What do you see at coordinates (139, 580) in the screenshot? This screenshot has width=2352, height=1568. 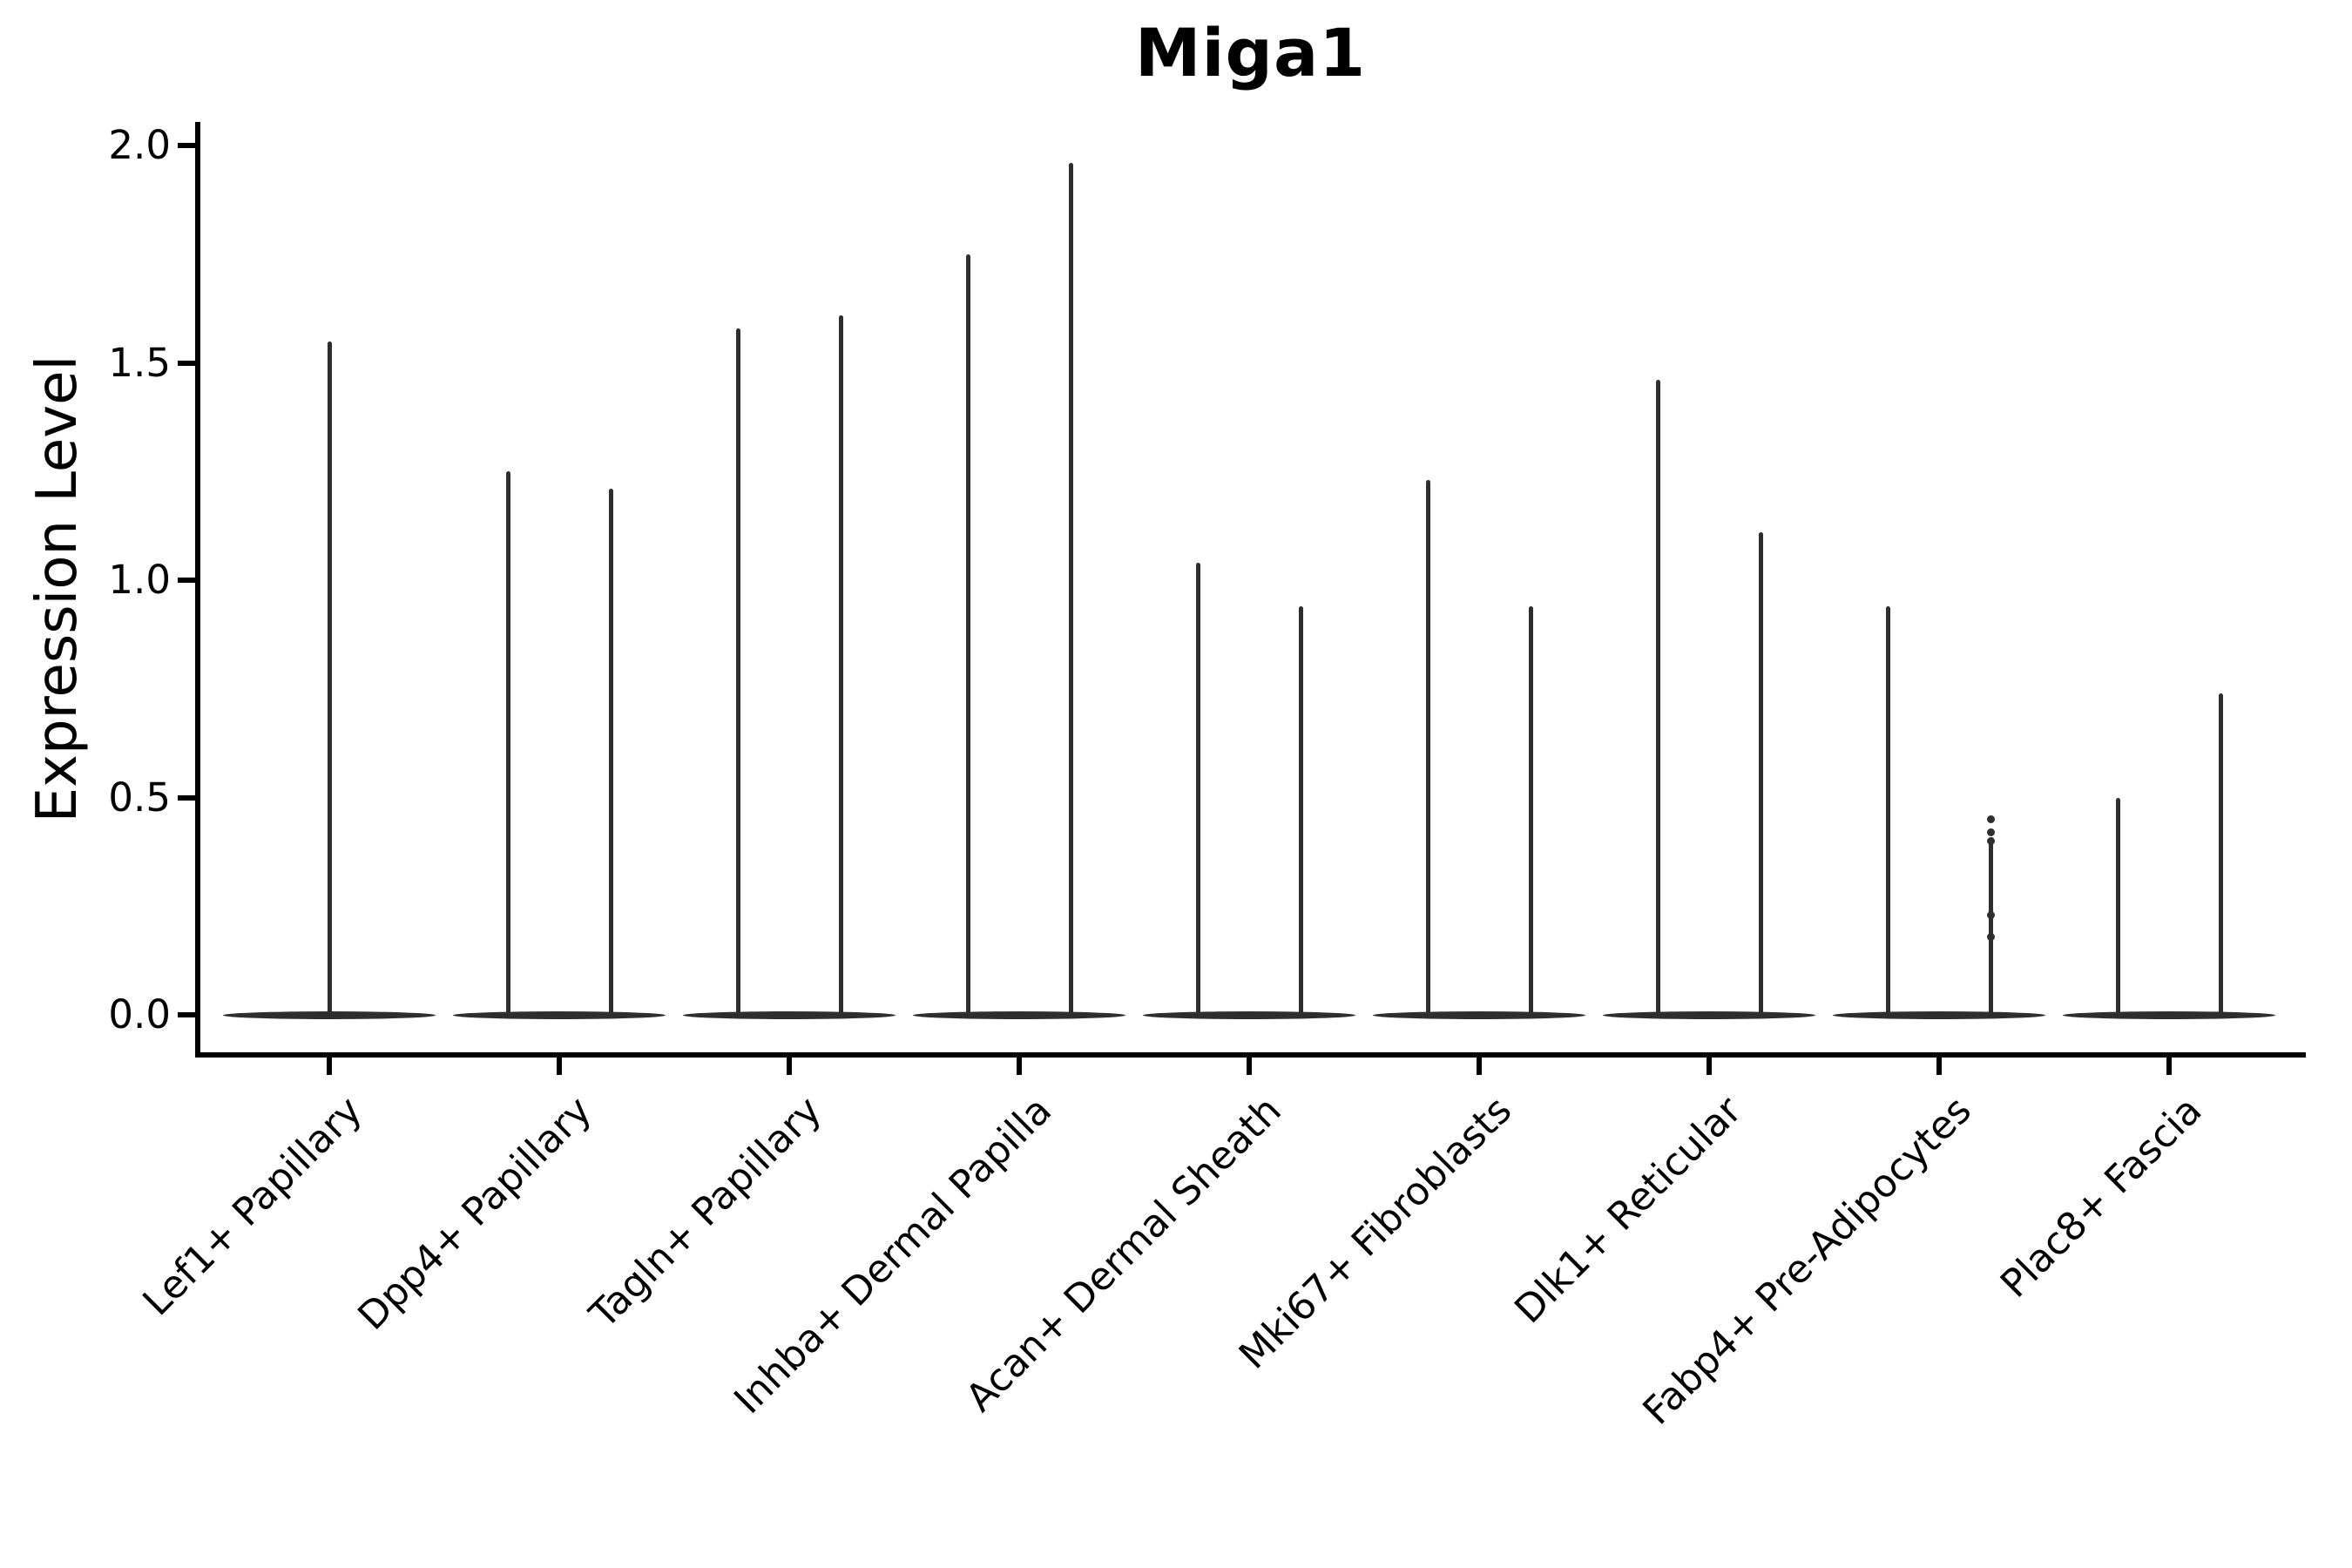 I see `y-tick-label: 1.0` at bounding box center [139, 580].